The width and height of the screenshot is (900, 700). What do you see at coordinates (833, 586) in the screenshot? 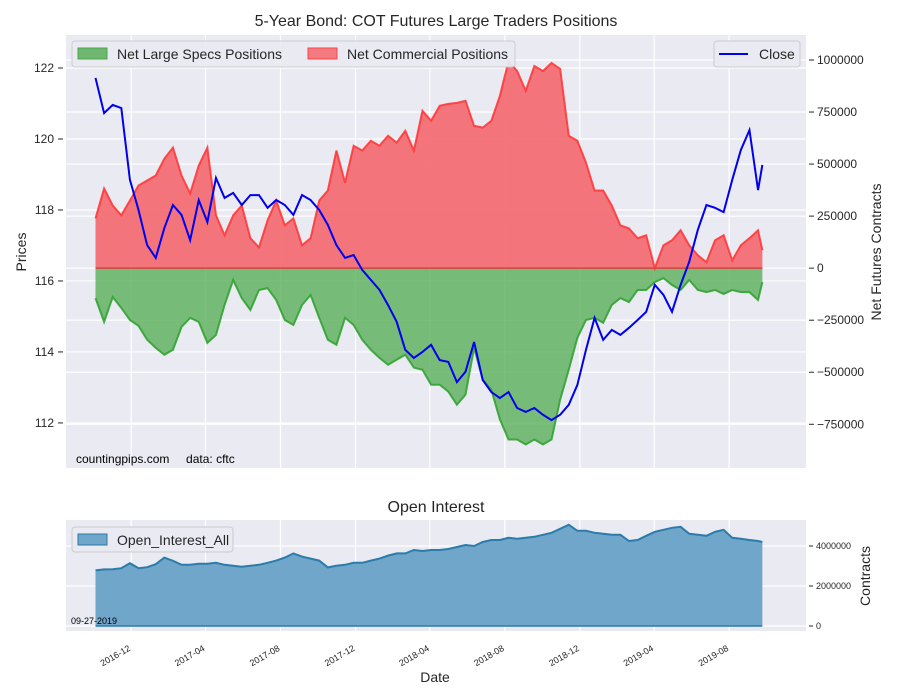
I see `oi-tick-label: 2000000` at bounding box center [833, 586].